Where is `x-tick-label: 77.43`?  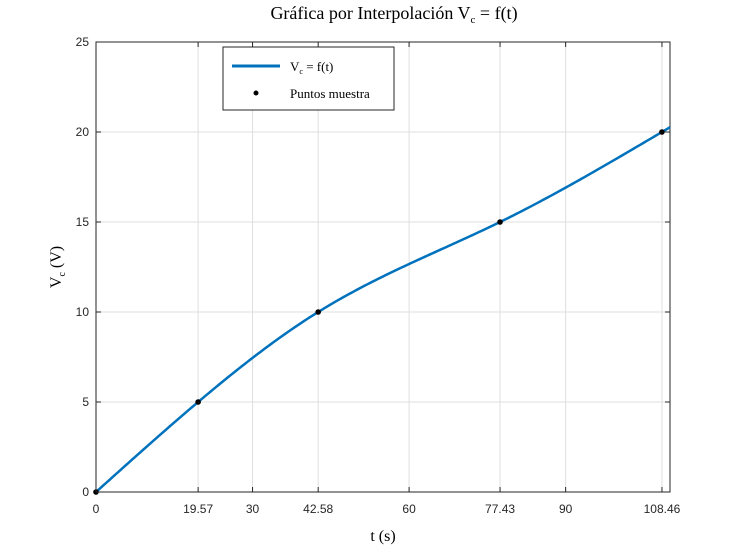
x-tick-label: 77.43 is located at coordinates (500, 509).